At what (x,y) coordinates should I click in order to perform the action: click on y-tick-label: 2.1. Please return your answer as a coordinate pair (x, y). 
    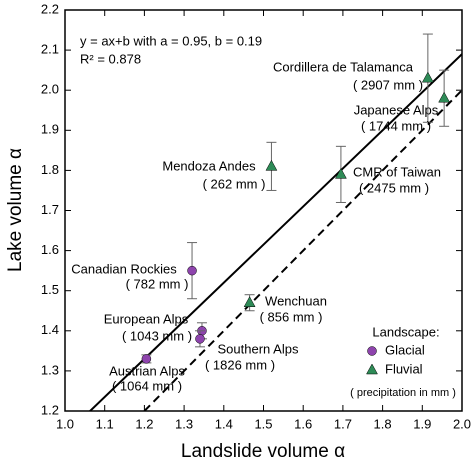
    Looking at the image, I should click on (50, 49).